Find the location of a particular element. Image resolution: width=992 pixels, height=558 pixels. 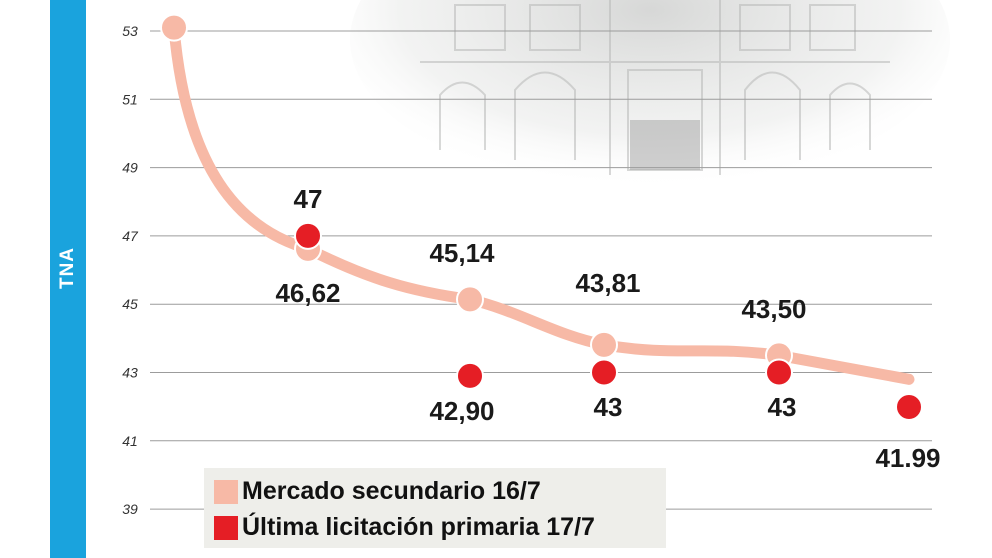

data-label: 41.99 is located at coordinates (907, 458).